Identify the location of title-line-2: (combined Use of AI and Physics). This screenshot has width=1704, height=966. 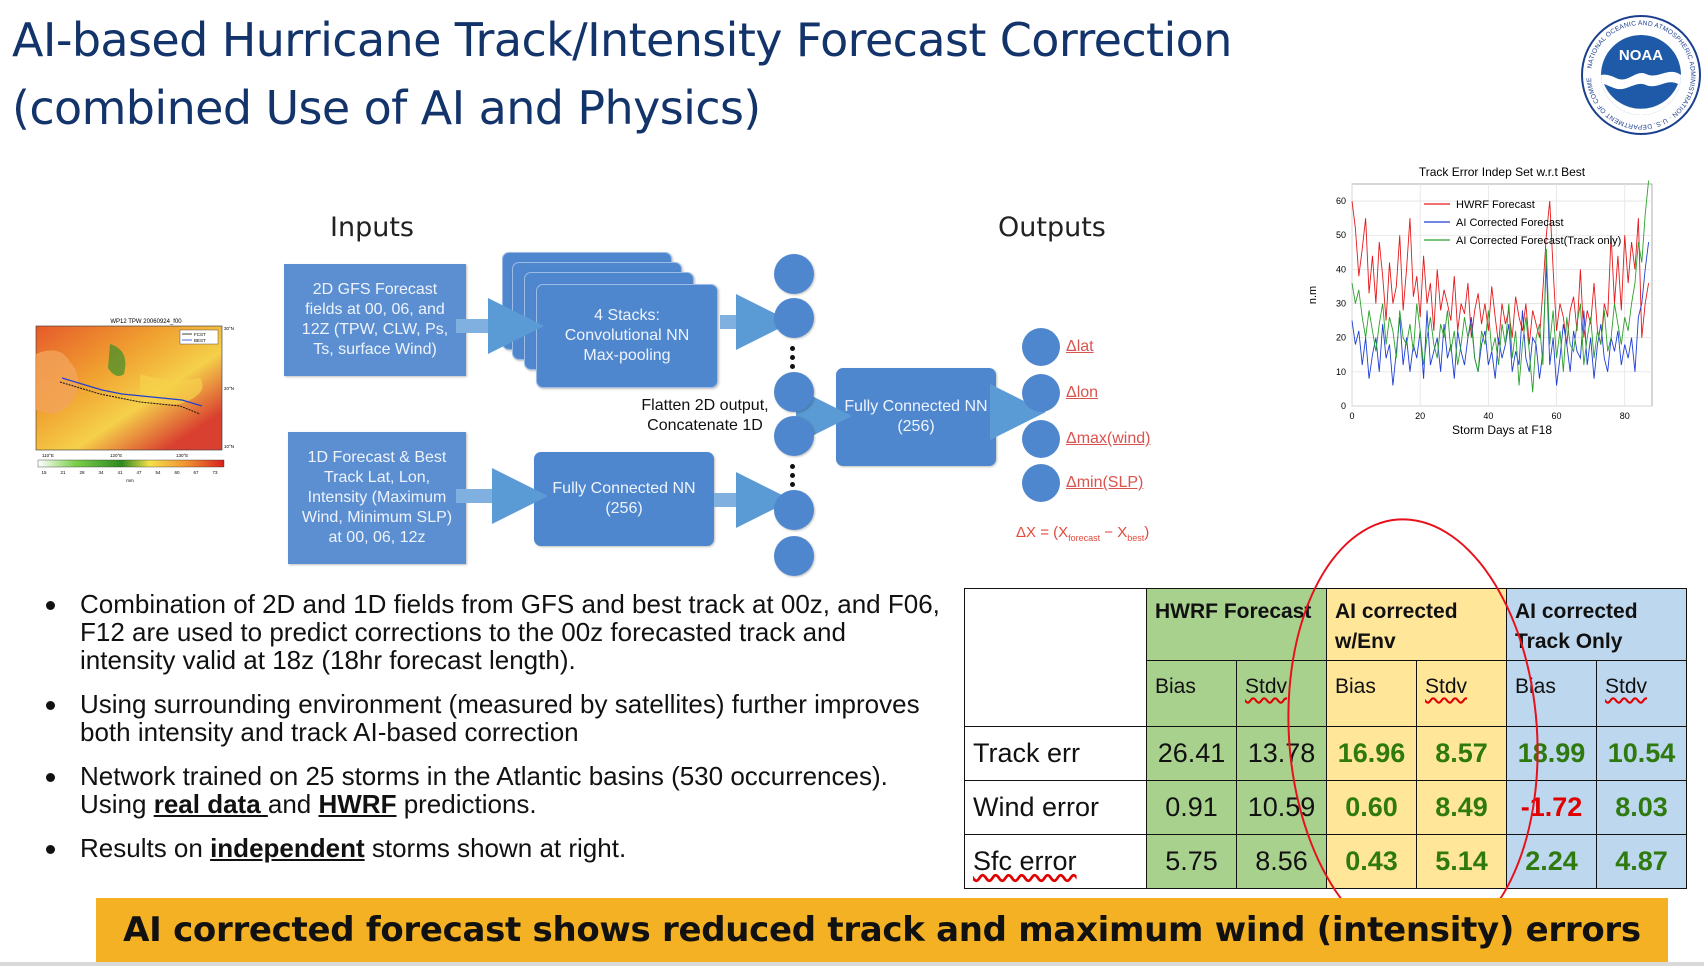
(386, 108).